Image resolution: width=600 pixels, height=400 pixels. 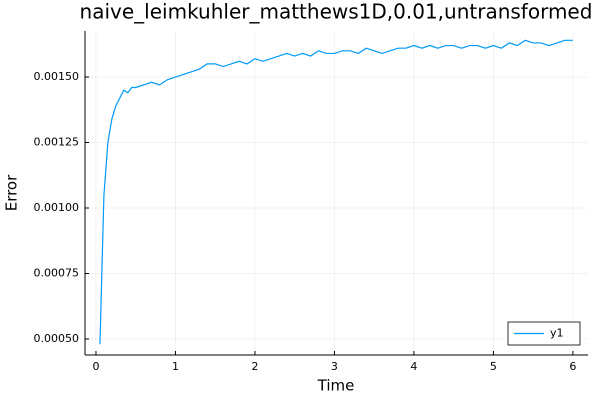 What do you see at coordinates (493, 366) in the screenshot?
I see `x-tick-label: 5` at bounding box center [493, 366].